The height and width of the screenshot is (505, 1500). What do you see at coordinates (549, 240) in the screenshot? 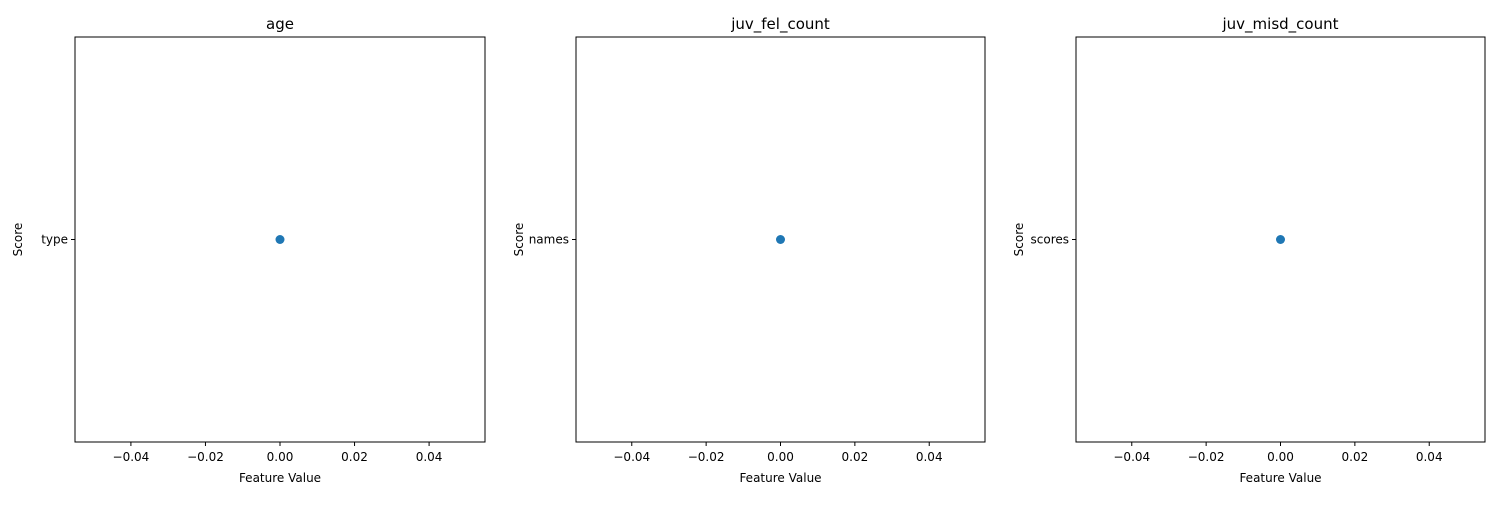
I see `y-tick-label: names` at bounding box center [549, 240].